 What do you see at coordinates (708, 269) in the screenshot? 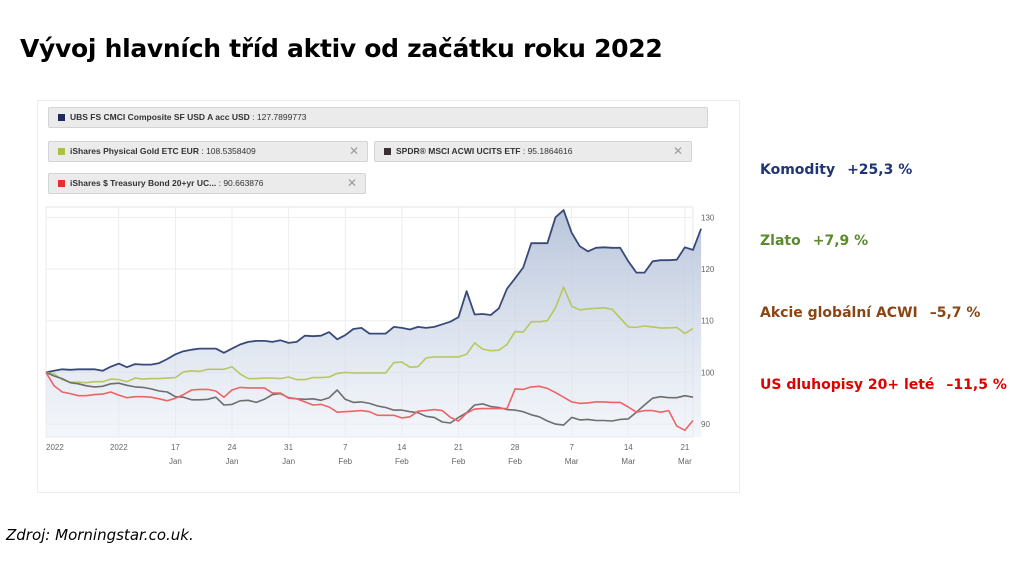
I see `y-tick-label: 120` at bounding box center [708, 269].